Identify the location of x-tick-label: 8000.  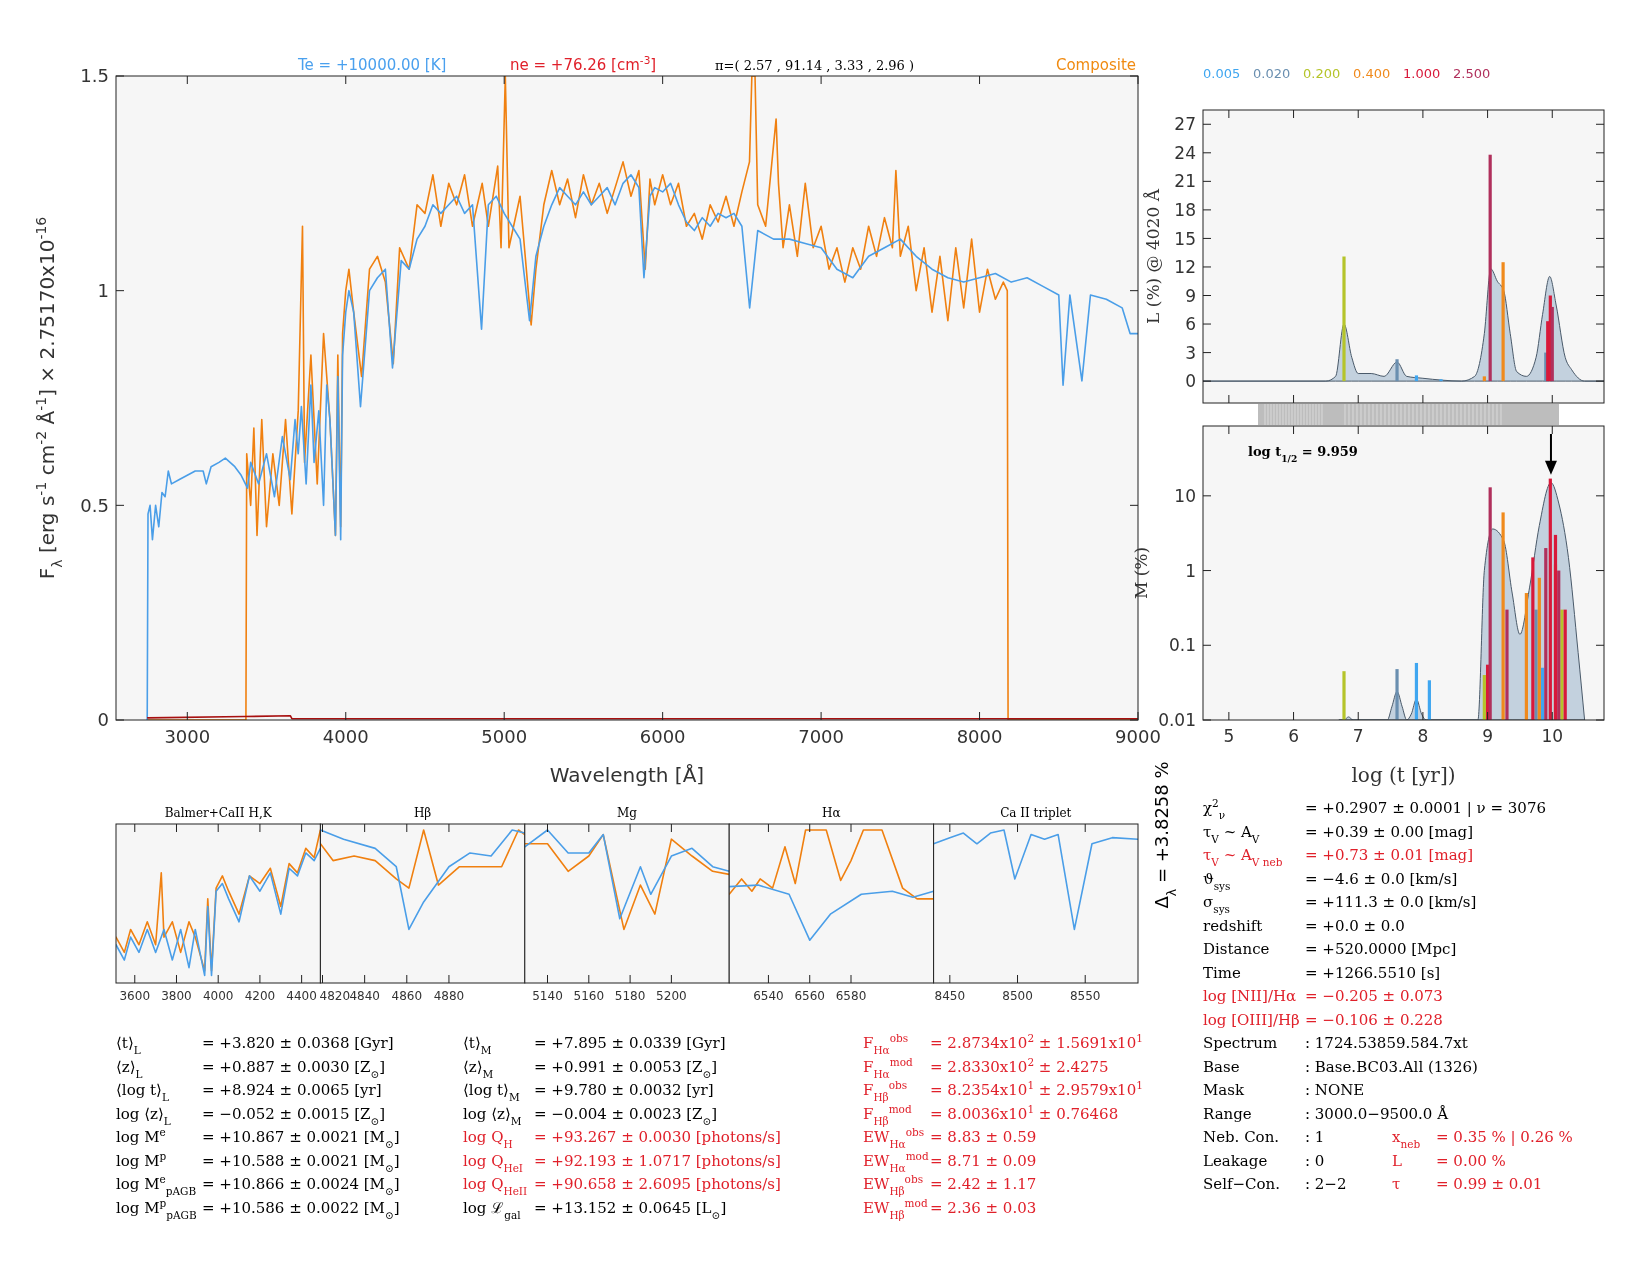
(979, 736).